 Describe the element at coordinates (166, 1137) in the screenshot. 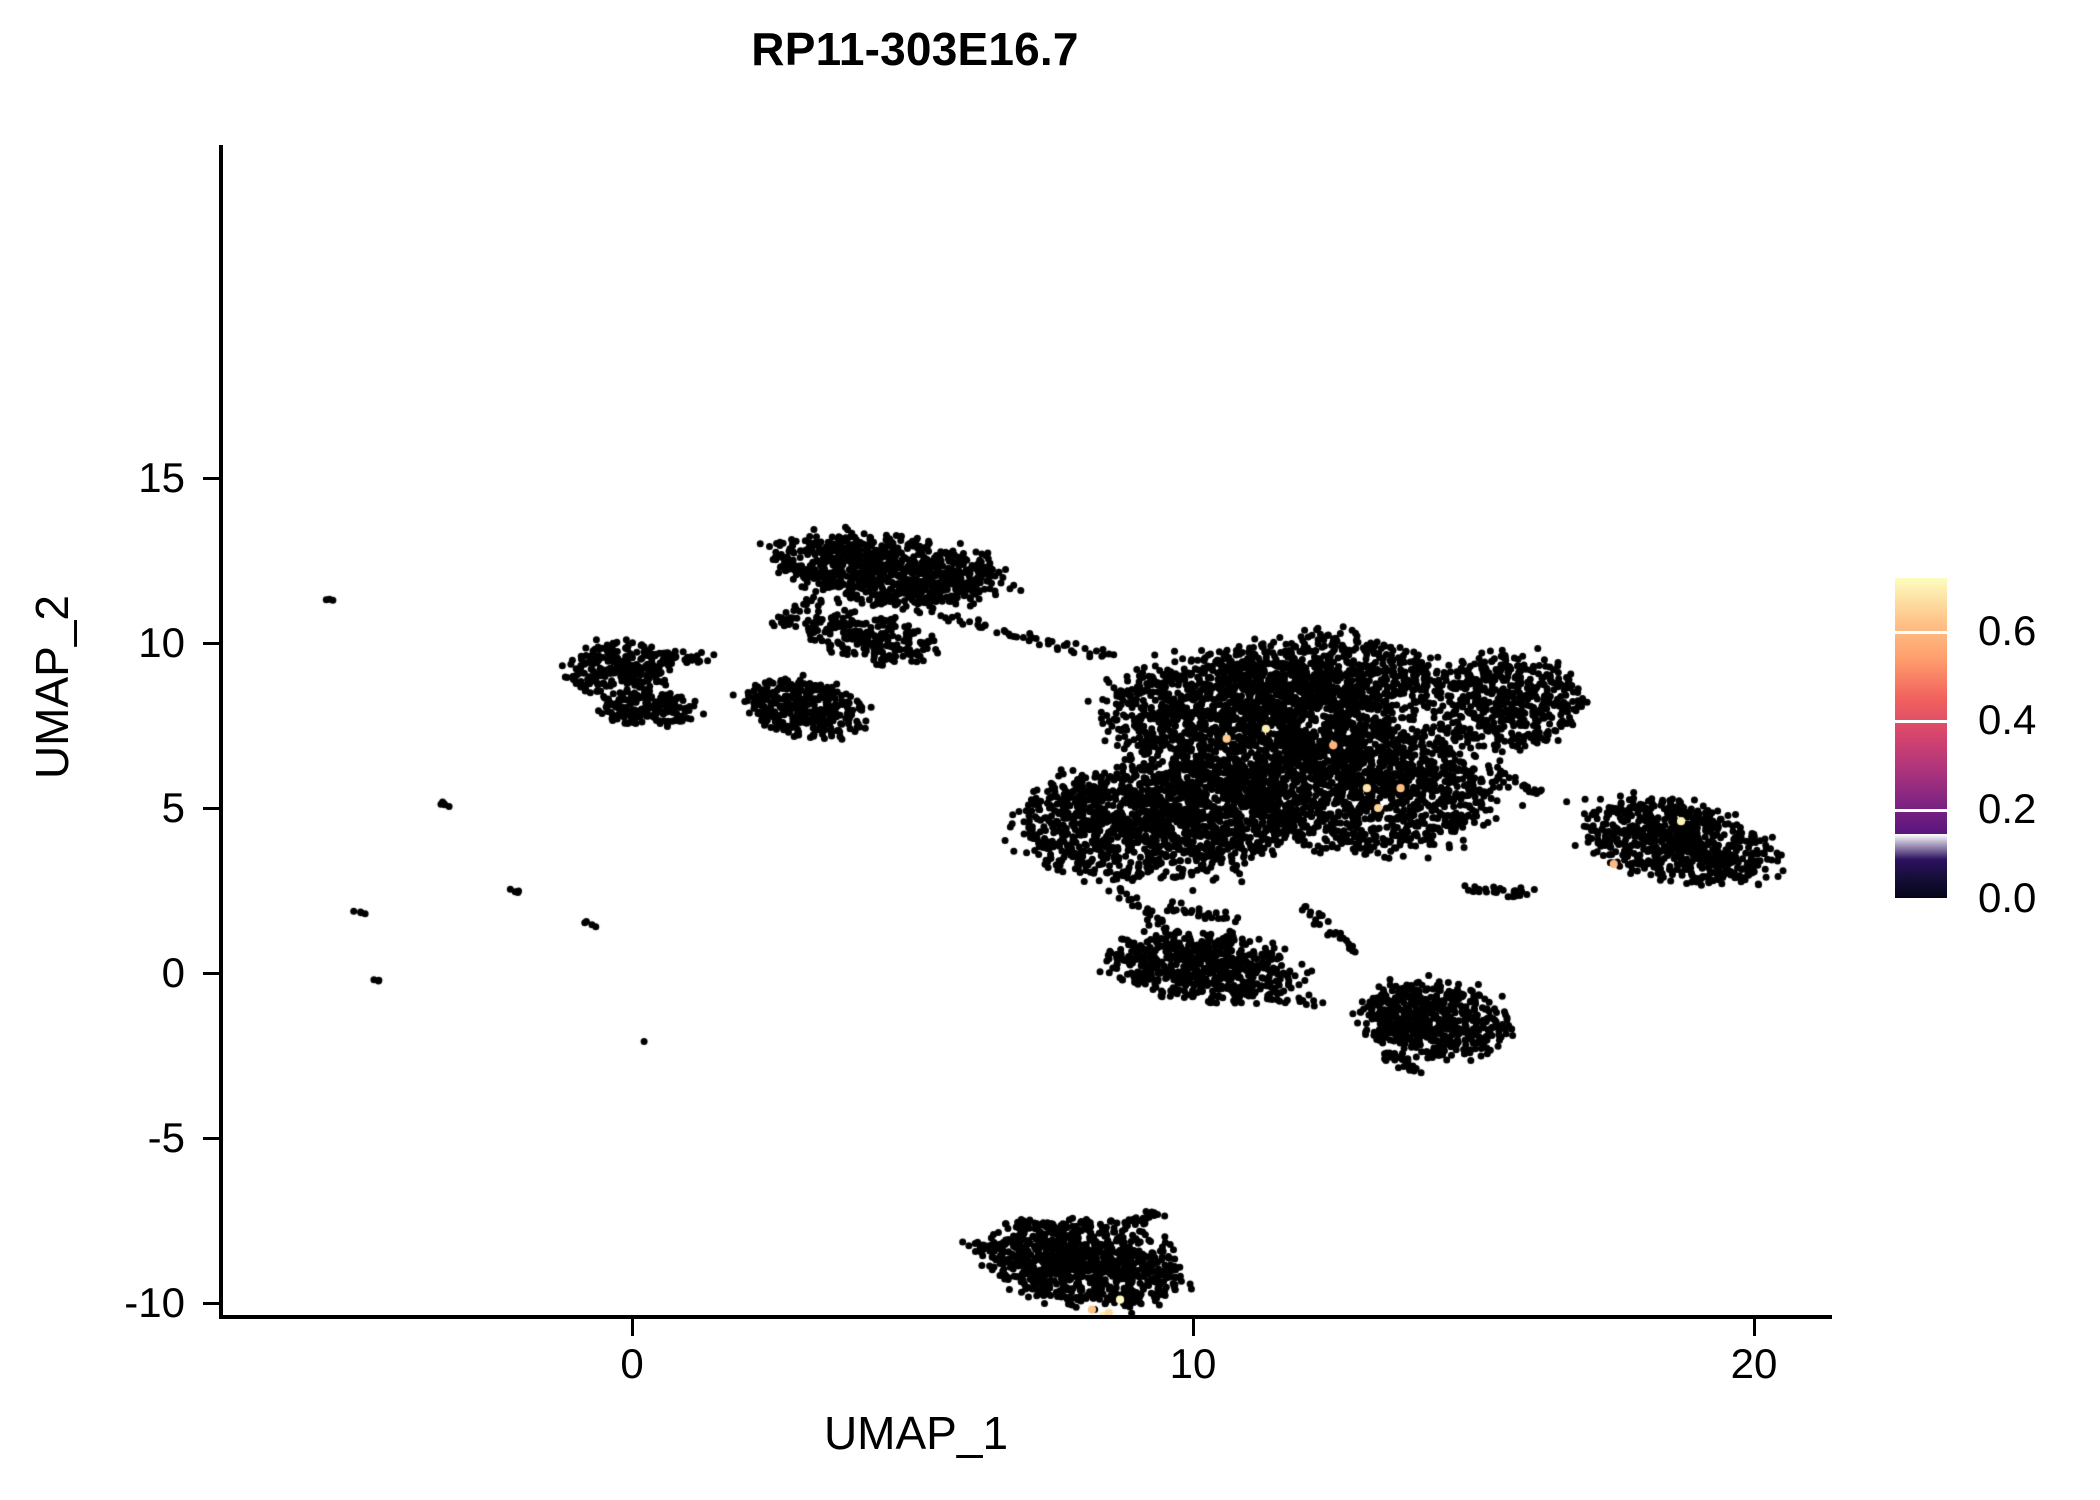

I see `y-tick-label: -5` at that location.